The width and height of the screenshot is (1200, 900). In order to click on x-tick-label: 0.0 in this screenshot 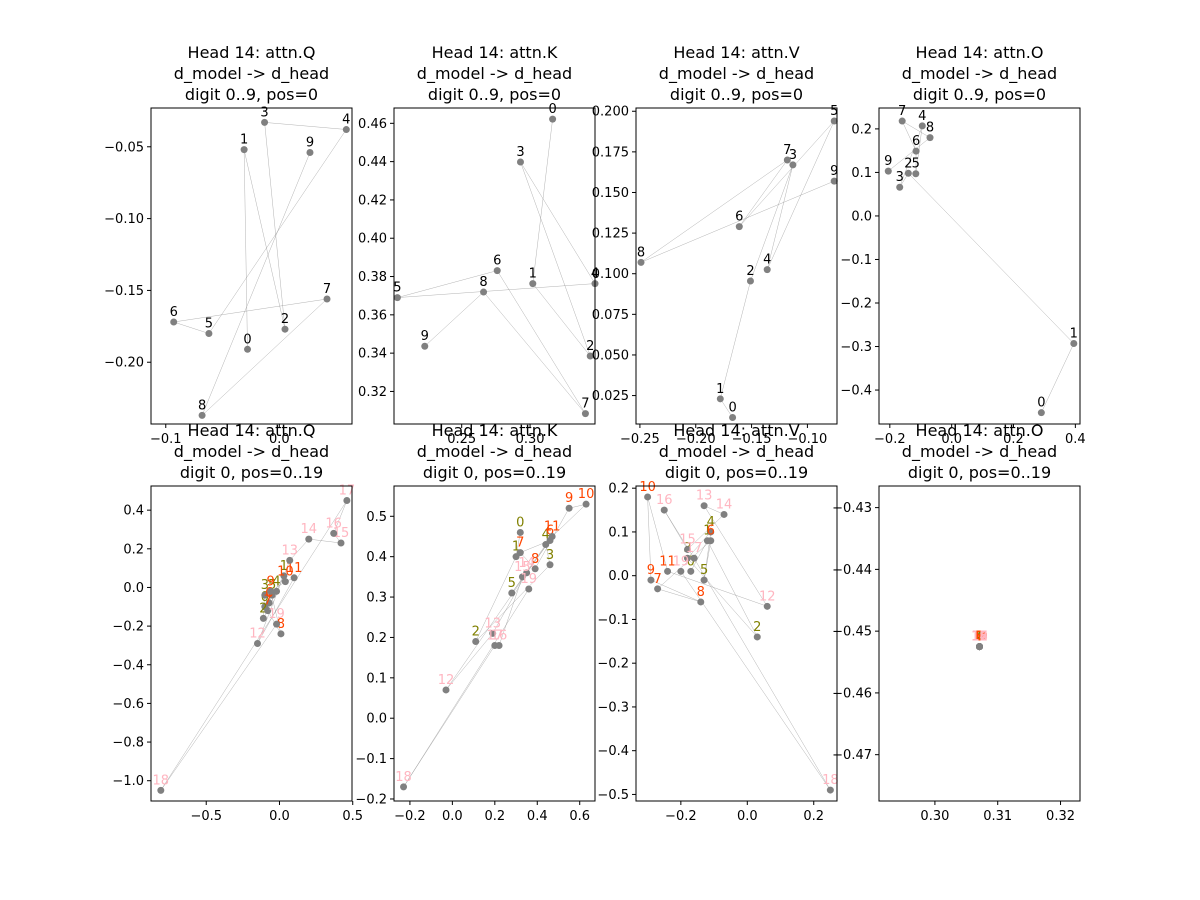, I will do `click(279, 816)`.